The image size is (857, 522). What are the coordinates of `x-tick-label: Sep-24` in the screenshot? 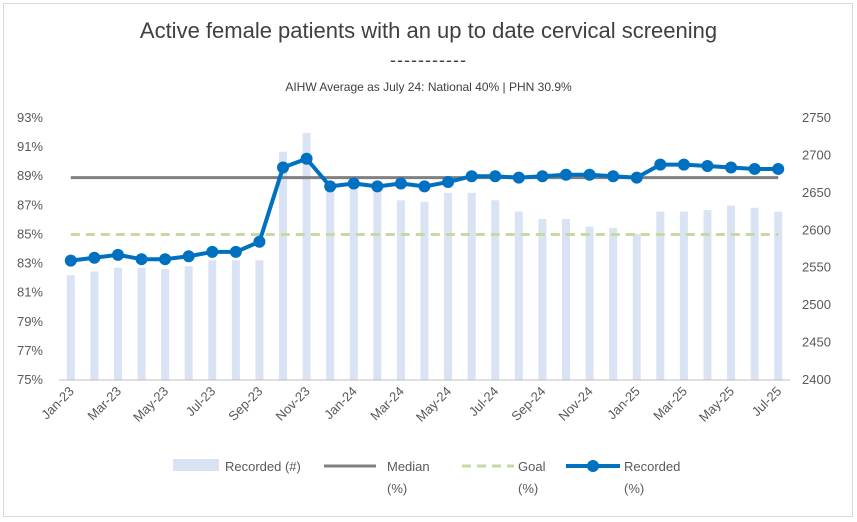 It's located at (528, 404).